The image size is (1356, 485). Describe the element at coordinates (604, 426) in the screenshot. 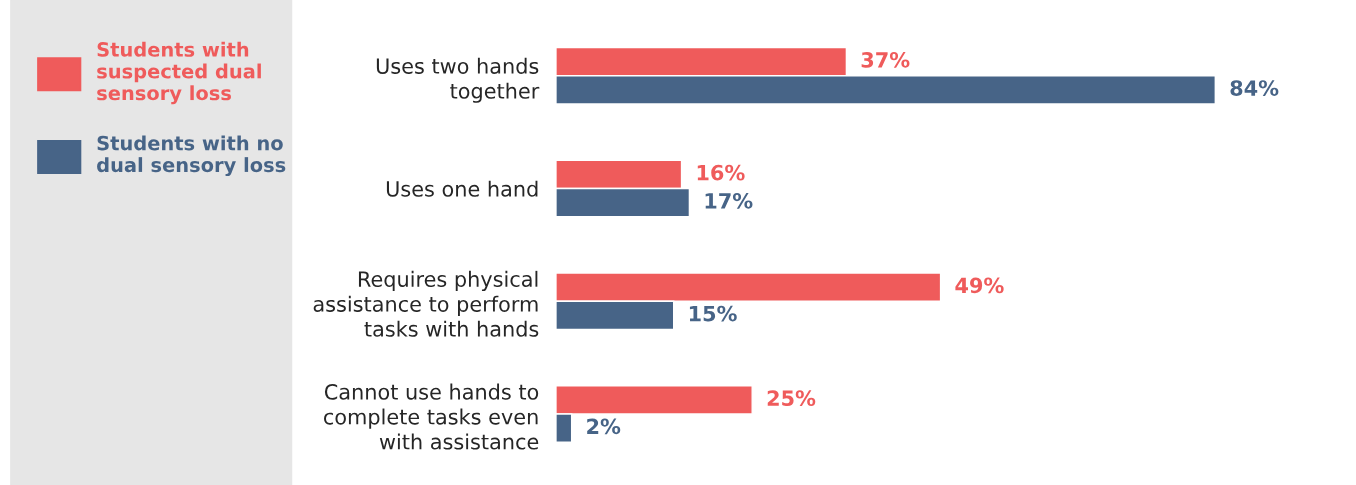

I see `data-label: 2%` at that location.